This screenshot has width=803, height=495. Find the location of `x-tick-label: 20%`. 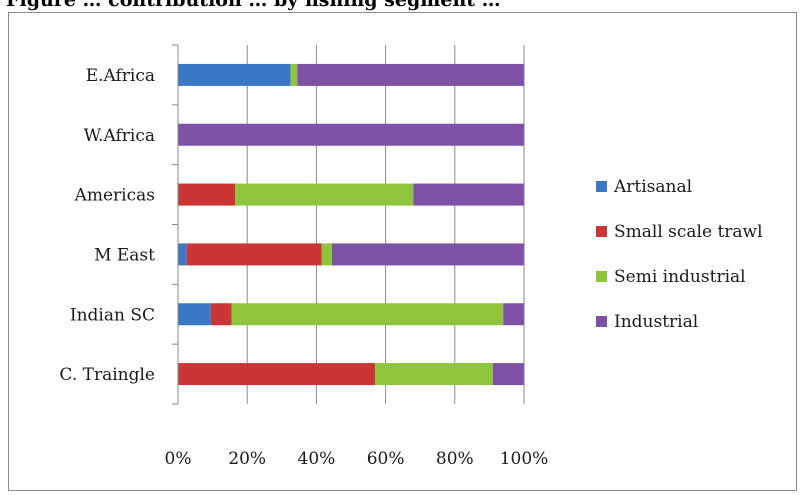

x-tick-label: 20% is located at coordinates (247, 459).